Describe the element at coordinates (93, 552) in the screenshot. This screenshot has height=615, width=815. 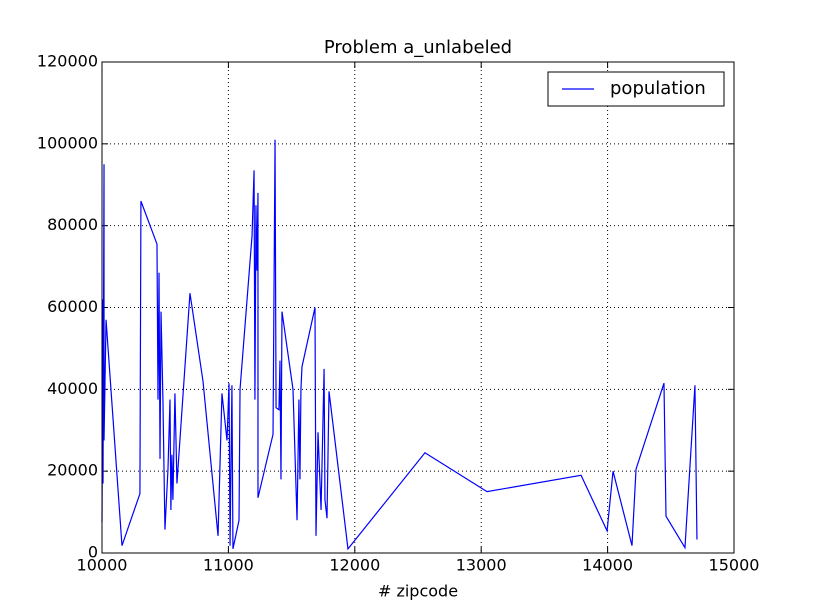
I see `y-tick-label: 0` at that location.